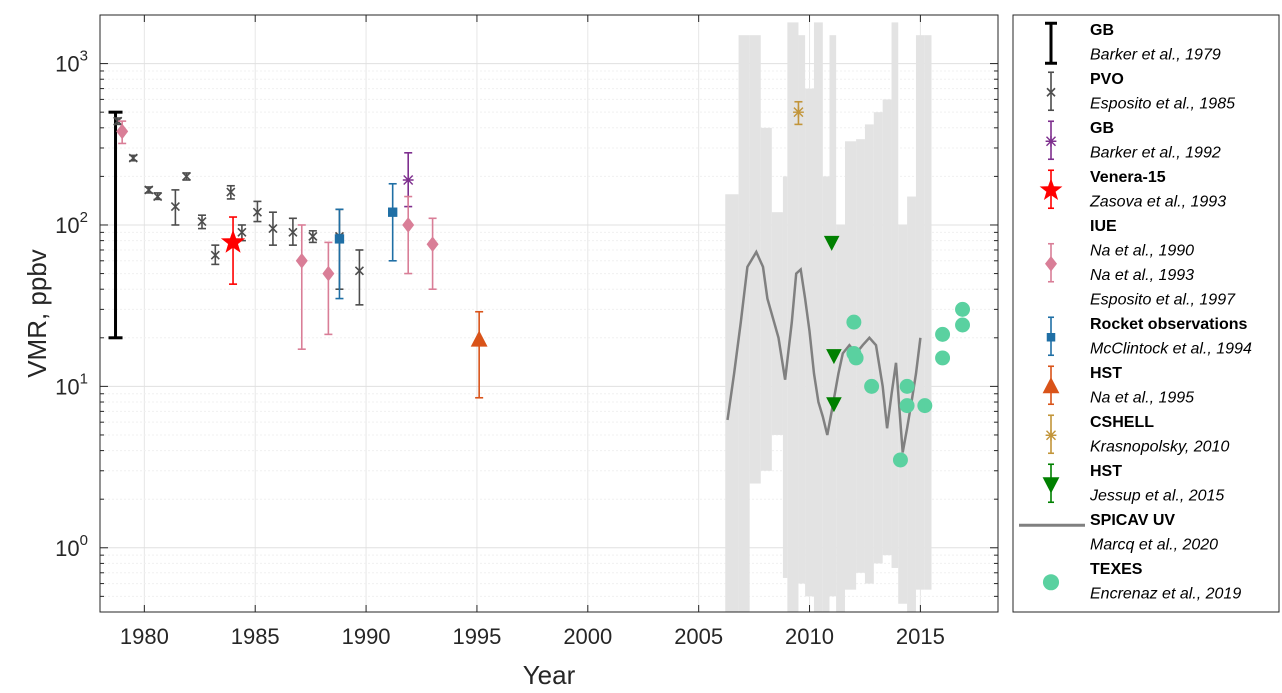  Describe the element at coordinates (71, 546) in the screenshot. I see `y-tick-label: 10⁰` at that location.